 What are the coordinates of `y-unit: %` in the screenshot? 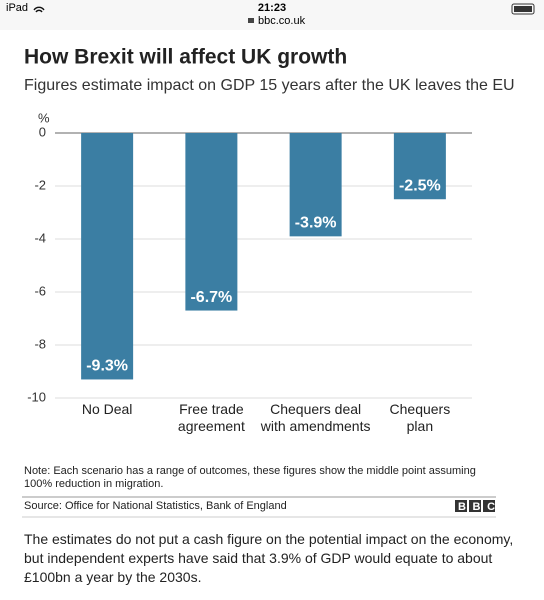 It's located at (44, 117).